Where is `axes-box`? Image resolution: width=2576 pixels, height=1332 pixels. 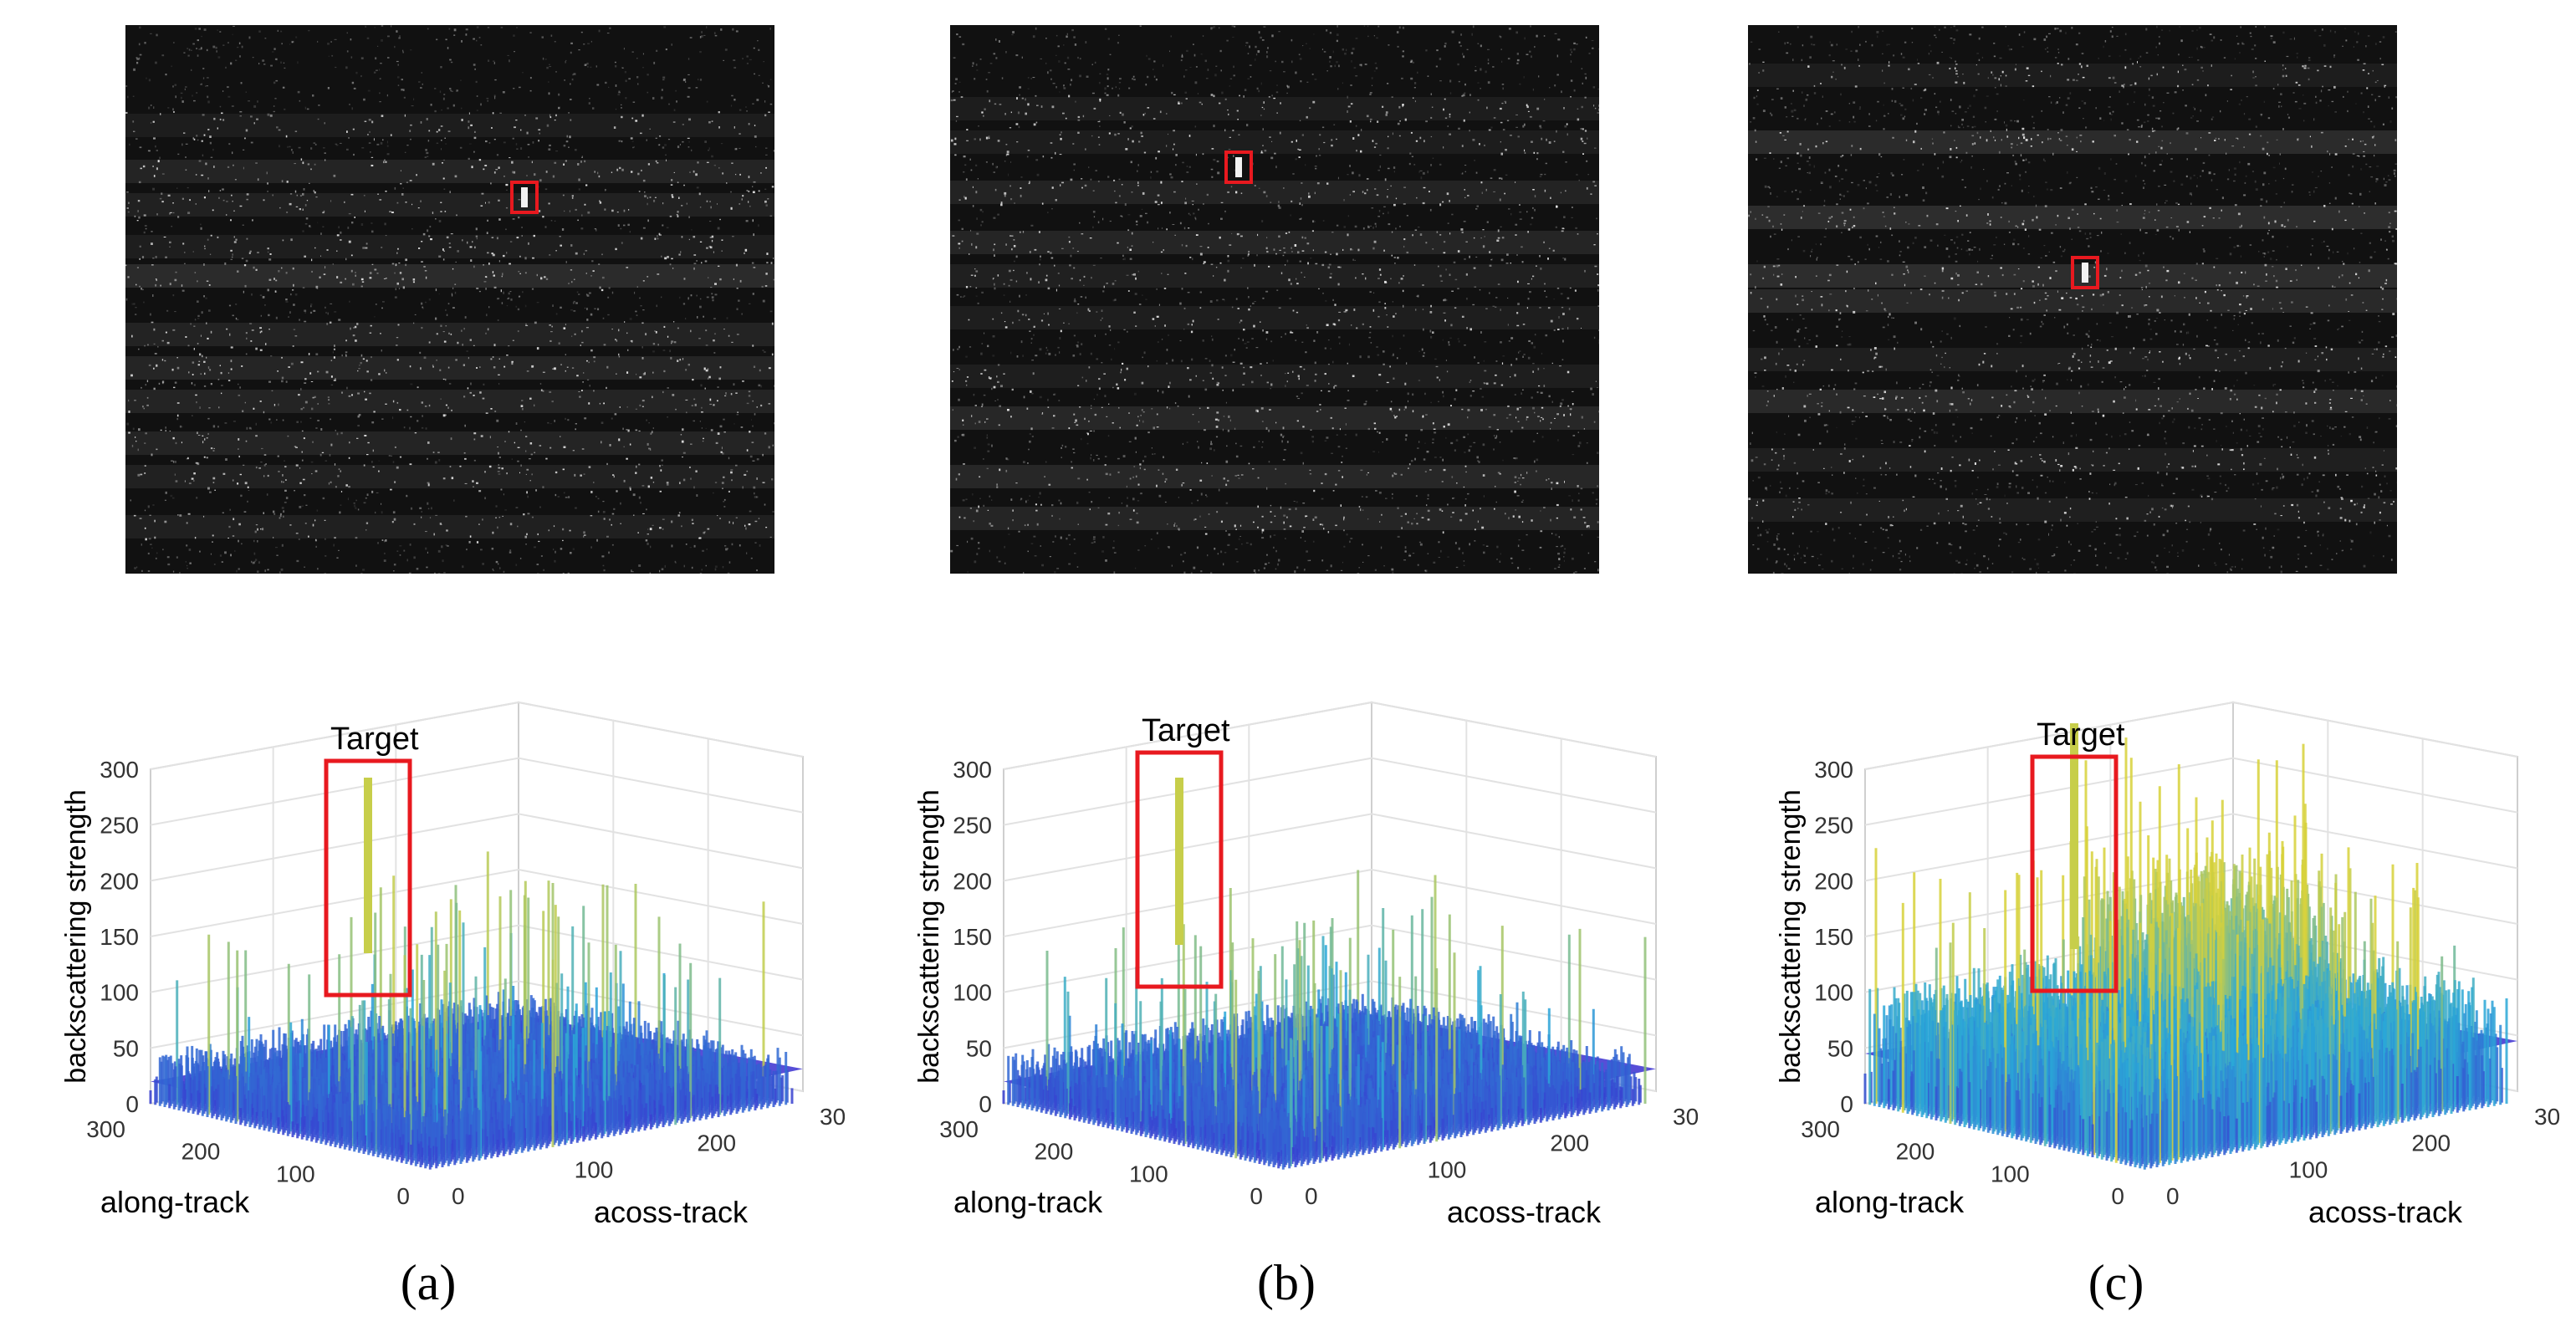 axes-box is located at coordinates (1330, 903).